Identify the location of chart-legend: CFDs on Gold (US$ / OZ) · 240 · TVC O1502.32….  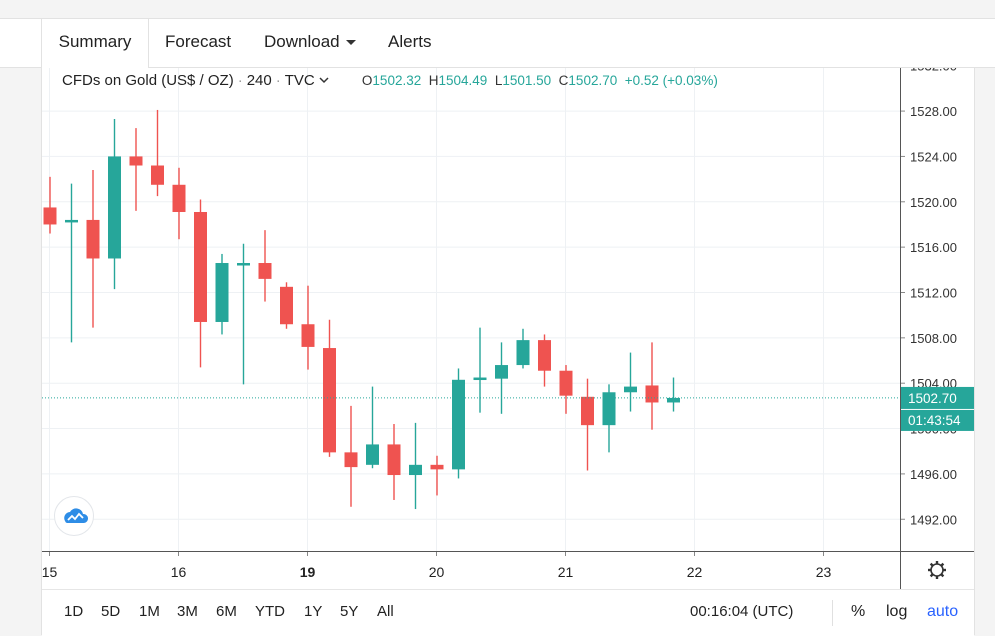
(390, 80).